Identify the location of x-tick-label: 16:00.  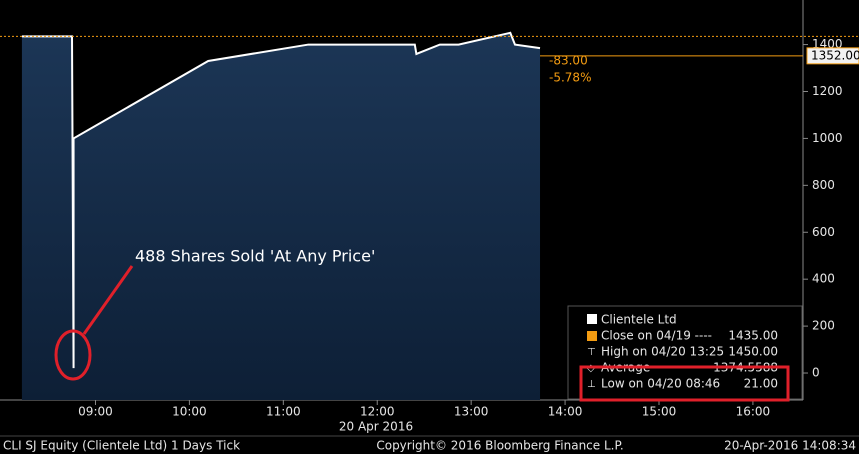
(753, 412).